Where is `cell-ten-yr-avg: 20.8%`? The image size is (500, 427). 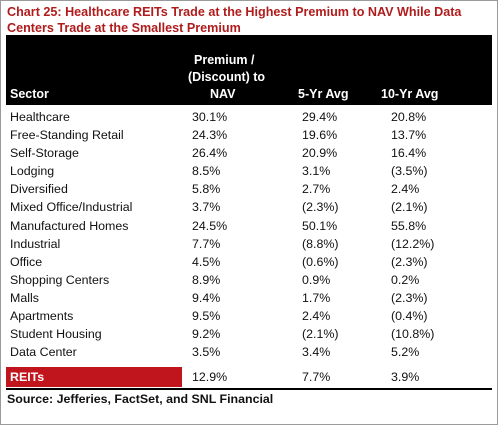
cell-ten-yr-avg: 20.8% is located at coordinates (409, 117).